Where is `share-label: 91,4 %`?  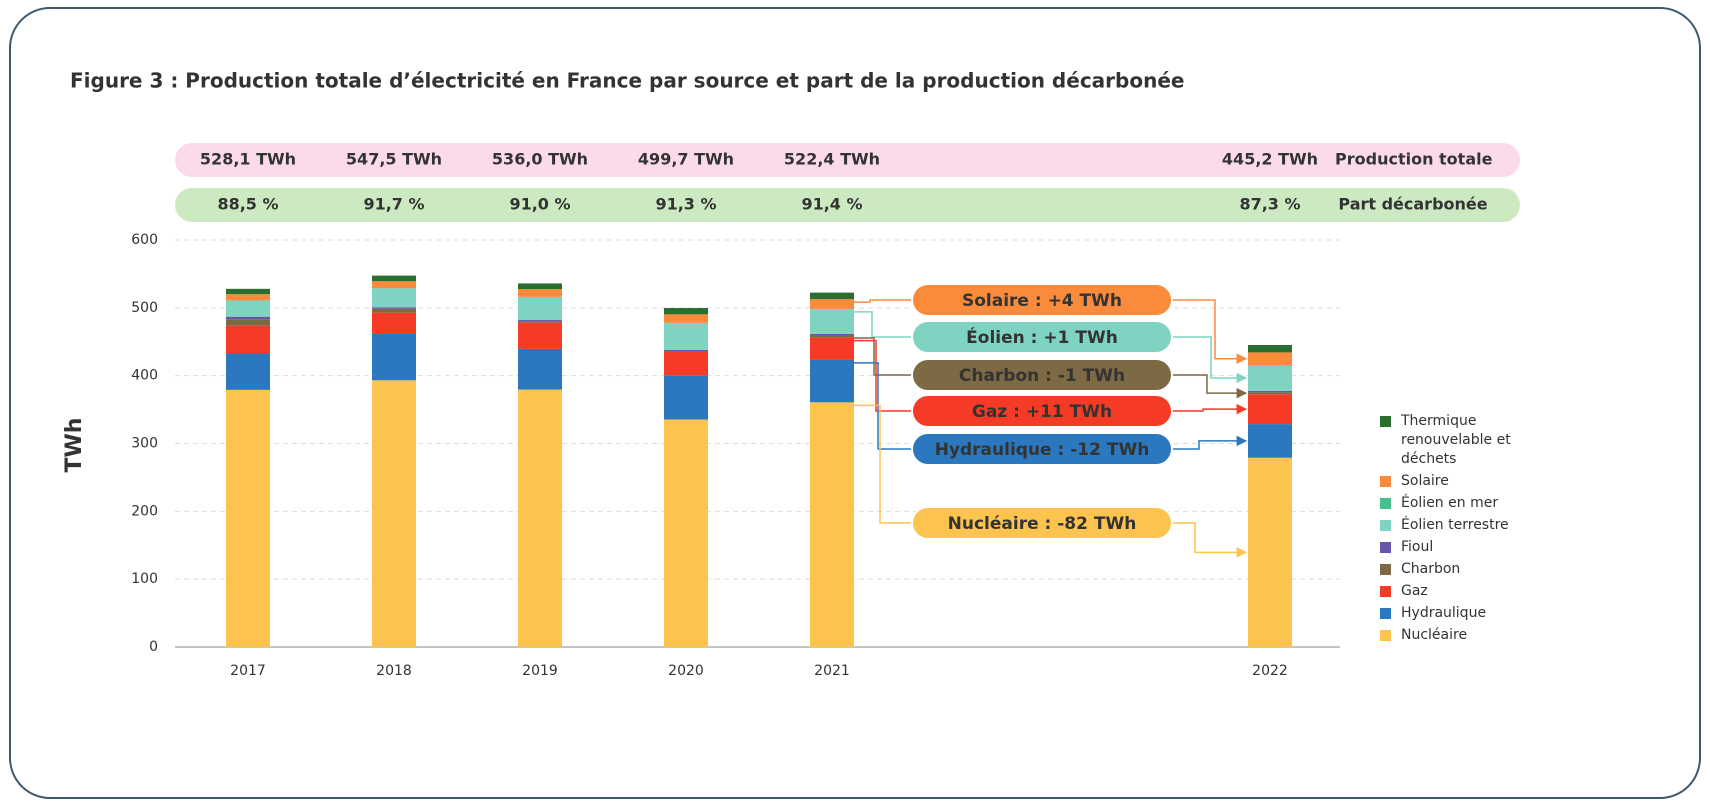 share-label: 91,4 % is located at coordinates (831, 204).